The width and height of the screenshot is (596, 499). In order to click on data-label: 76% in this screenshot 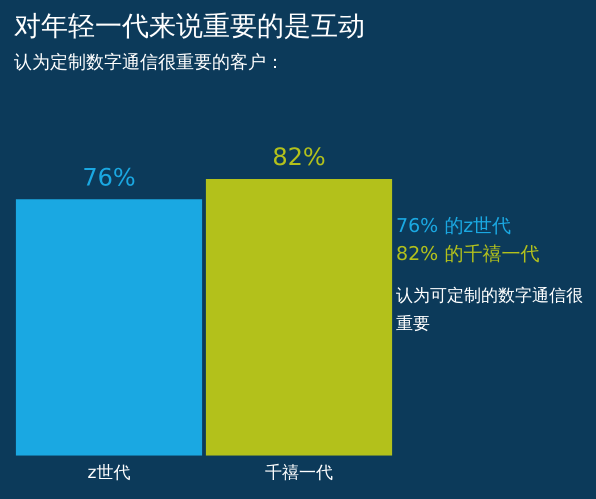, I will do `click(109, 177)`.